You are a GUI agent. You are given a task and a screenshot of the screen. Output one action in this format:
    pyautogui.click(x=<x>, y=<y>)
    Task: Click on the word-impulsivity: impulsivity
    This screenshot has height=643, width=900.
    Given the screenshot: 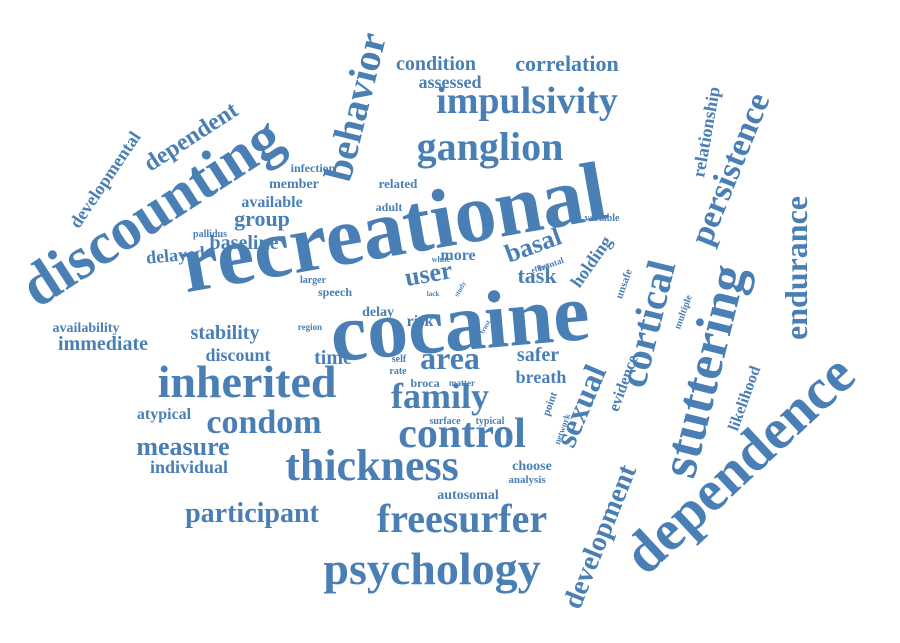 What is the action you would take?
    pyautogui.click(x=527, y=101)
    